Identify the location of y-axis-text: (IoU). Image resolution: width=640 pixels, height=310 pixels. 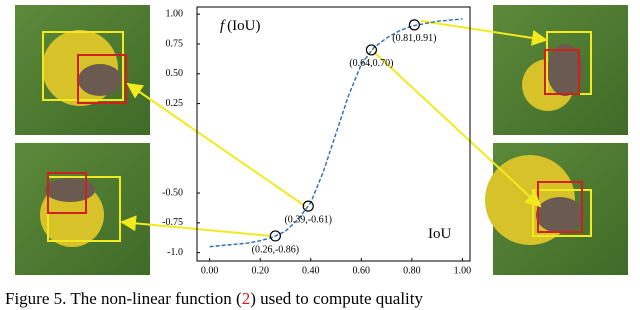
(243, 26).